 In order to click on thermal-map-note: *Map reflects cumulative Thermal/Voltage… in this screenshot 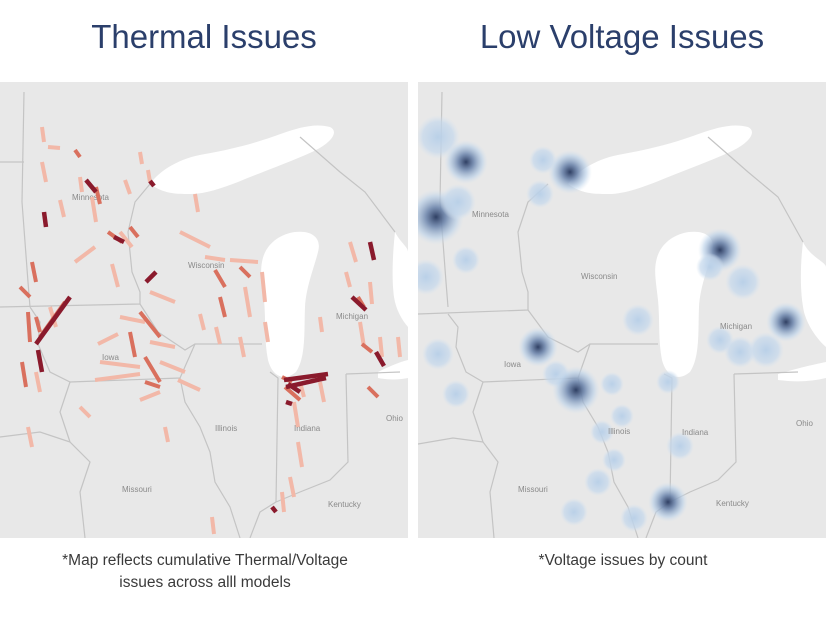, I will do `click(205, 572)`.